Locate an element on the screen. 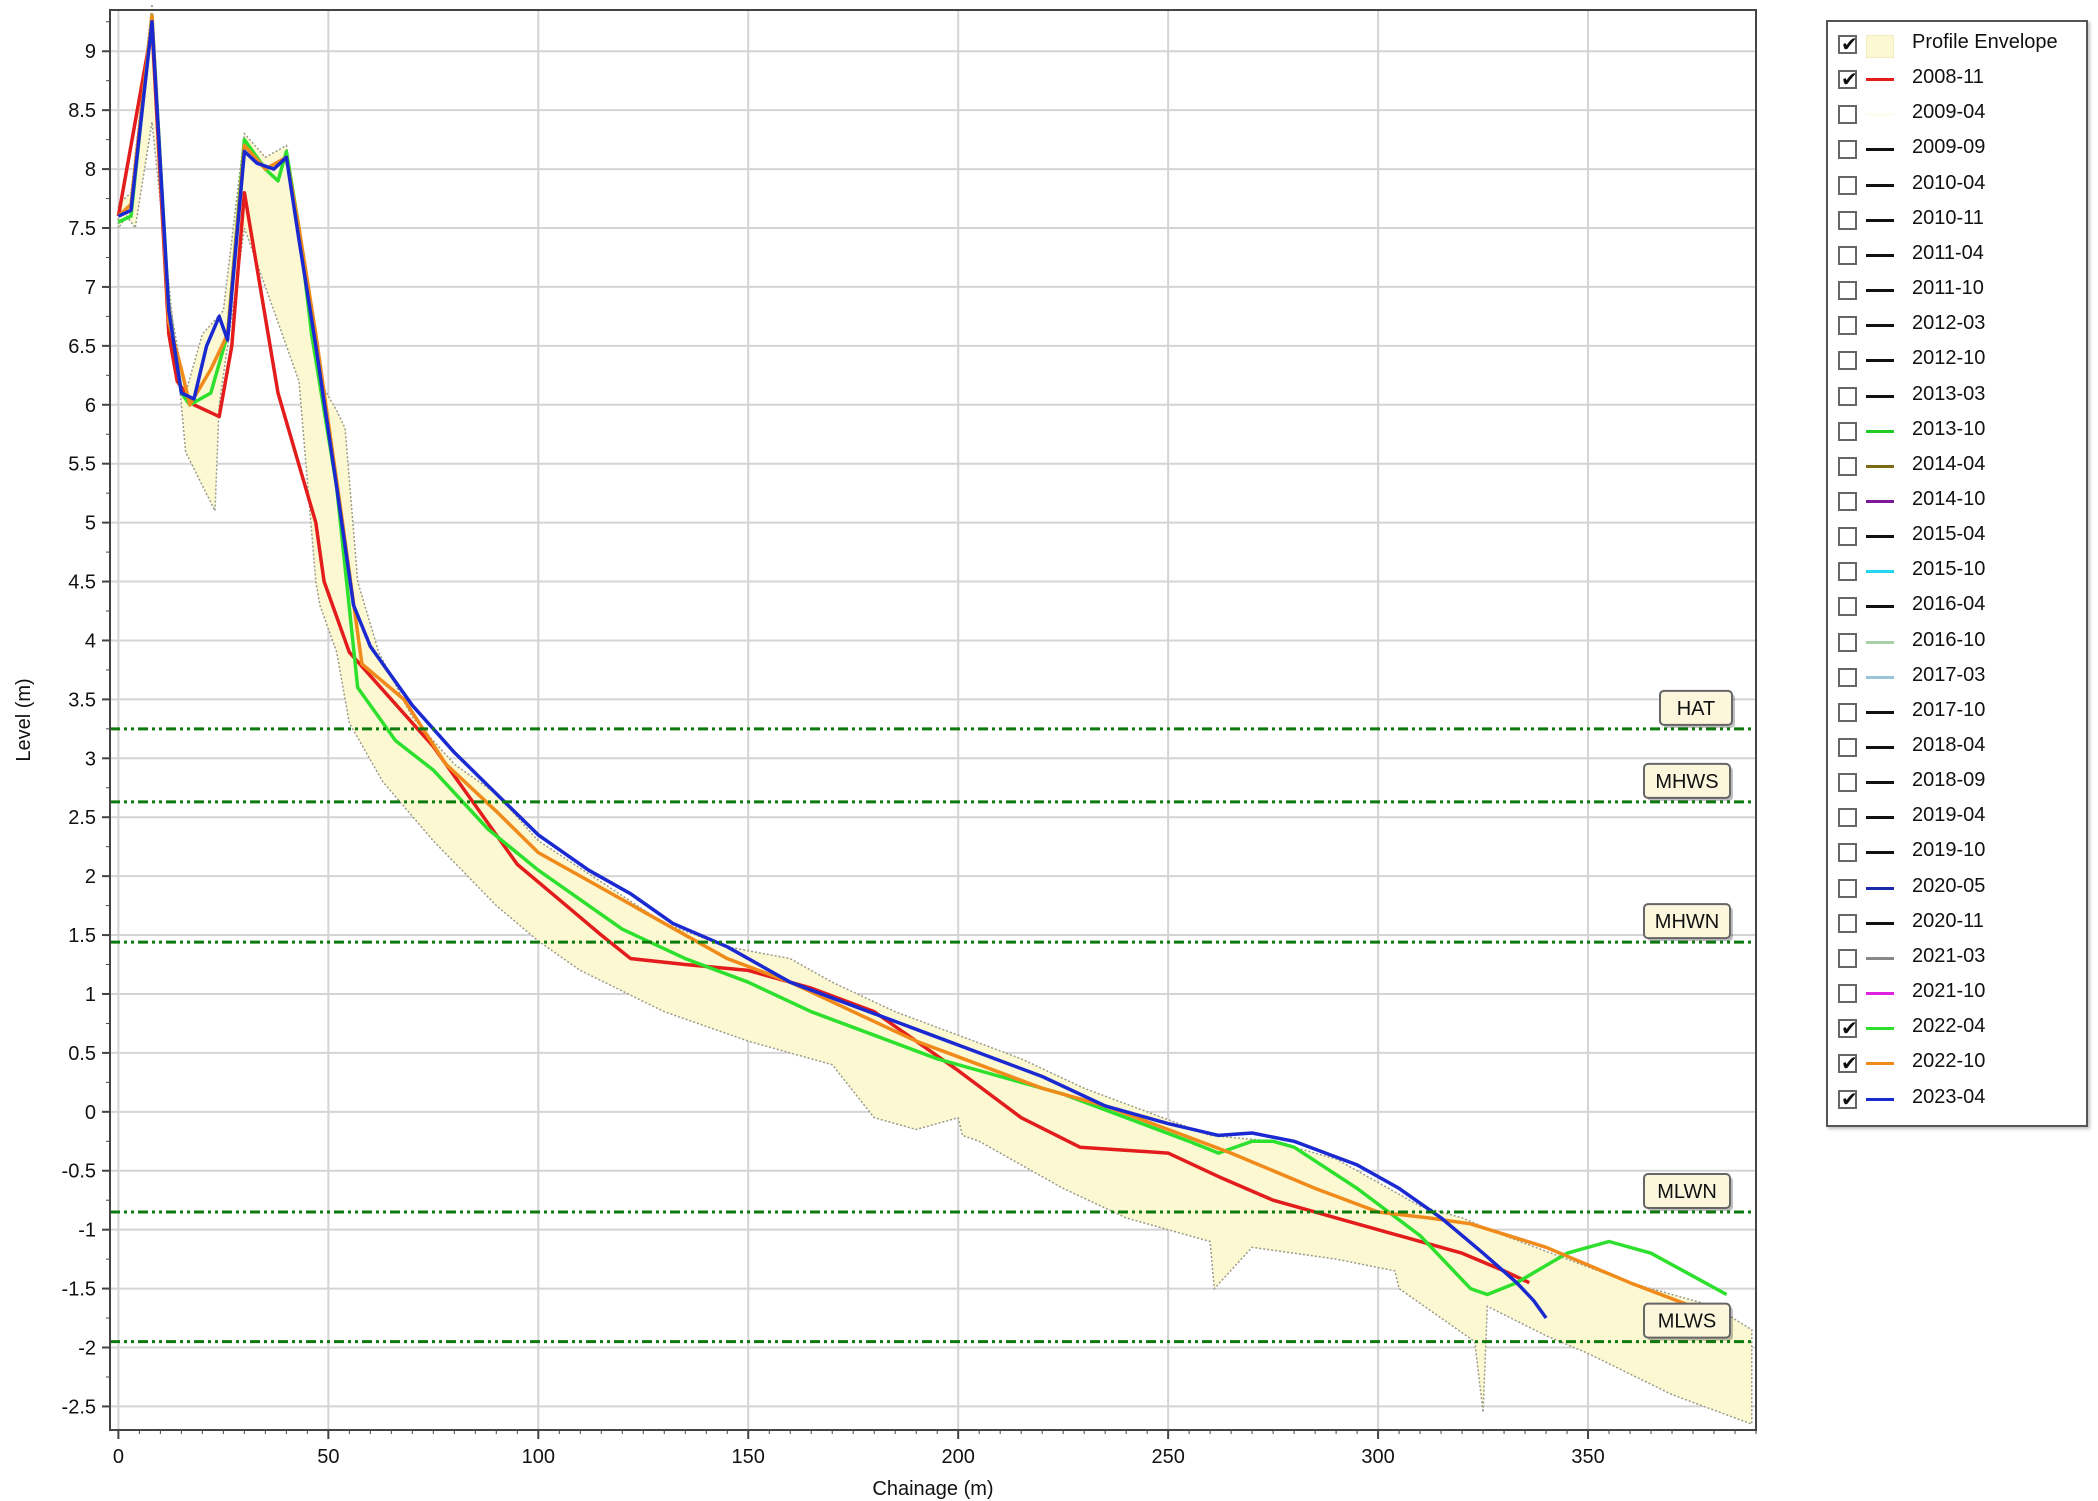 The height and width of the screenshot is (1501, 2098). legend-item-profile-envelope: ✔ Profile Envelope is located at coordinates (1957, 43).